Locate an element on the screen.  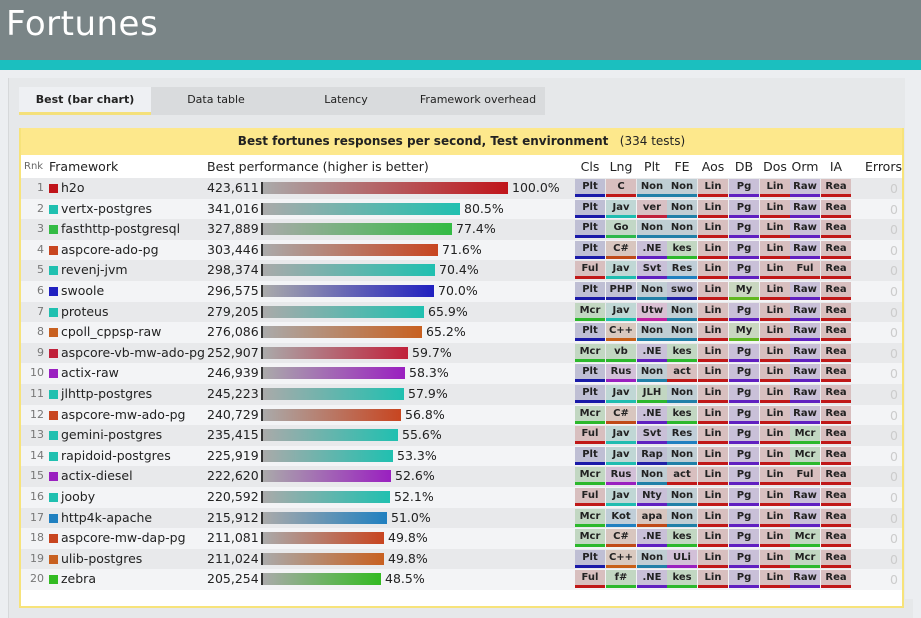
tag-lng: PHP is located at coordinates (621, 290).